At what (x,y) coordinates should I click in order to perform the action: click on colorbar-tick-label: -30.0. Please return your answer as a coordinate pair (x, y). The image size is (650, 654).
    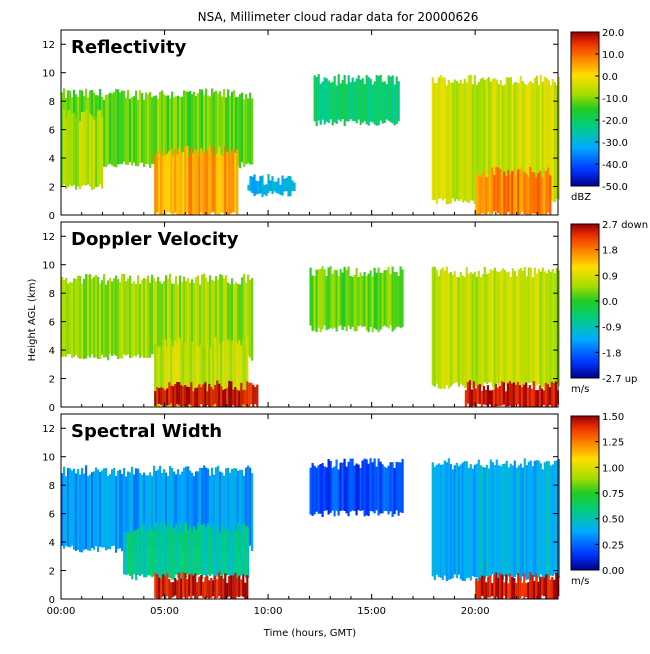
    Looking at the image, I should click on (615, 143).